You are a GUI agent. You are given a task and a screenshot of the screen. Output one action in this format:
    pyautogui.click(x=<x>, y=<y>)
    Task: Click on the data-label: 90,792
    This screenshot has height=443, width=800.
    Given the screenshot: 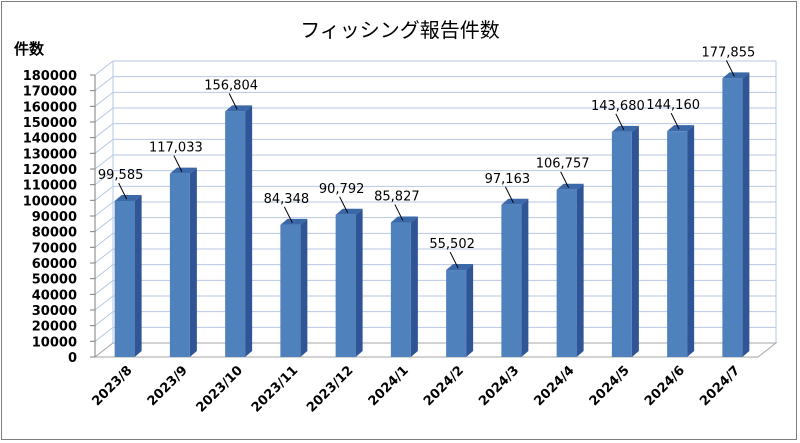 What is the action you would take?
    pyautogui.click(x=342, y=189)
    